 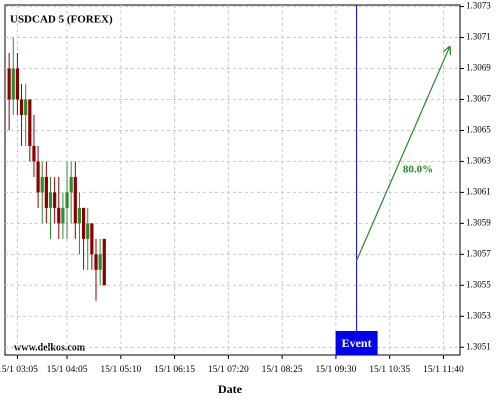 I want to click on y-tick-label: 1.3059, so click(x=478, y=222).